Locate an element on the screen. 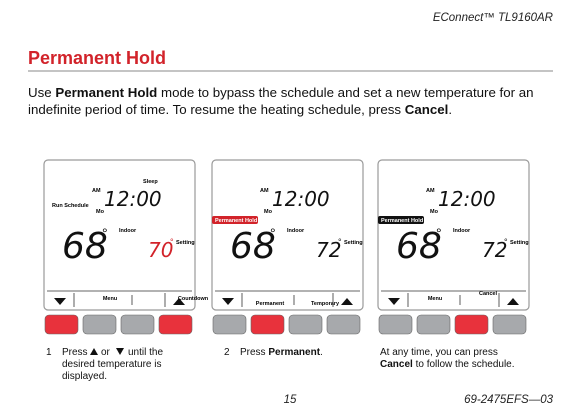 This screenshot has height=420, width=577. caption-text: Cancel to follow the schedule. is located at coordinates (447, 364).